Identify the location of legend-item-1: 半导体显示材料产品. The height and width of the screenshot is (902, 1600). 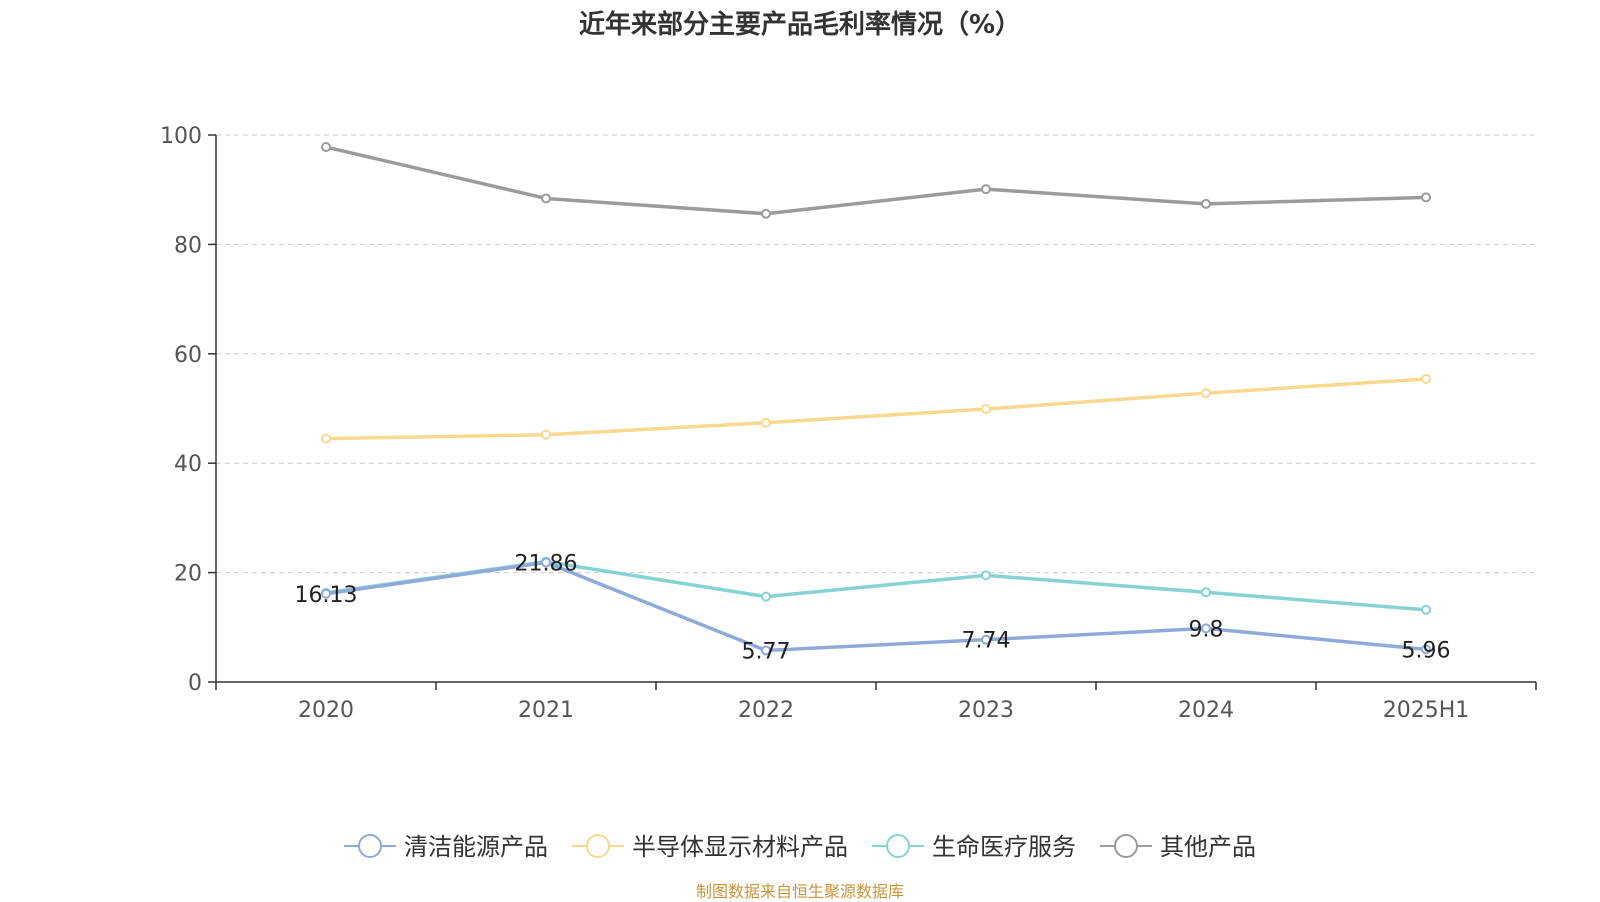
(710, 847).